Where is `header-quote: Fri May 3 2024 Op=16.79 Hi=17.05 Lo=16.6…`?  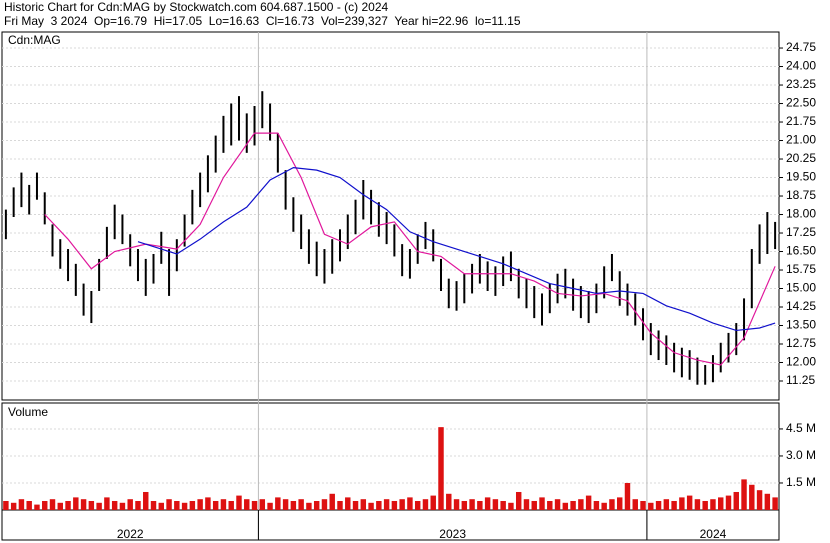 header-quote: Fri May 3 2024 Op=16.79 Hi=17.05 Lo=16.6… is located at coordinates (262, 21).